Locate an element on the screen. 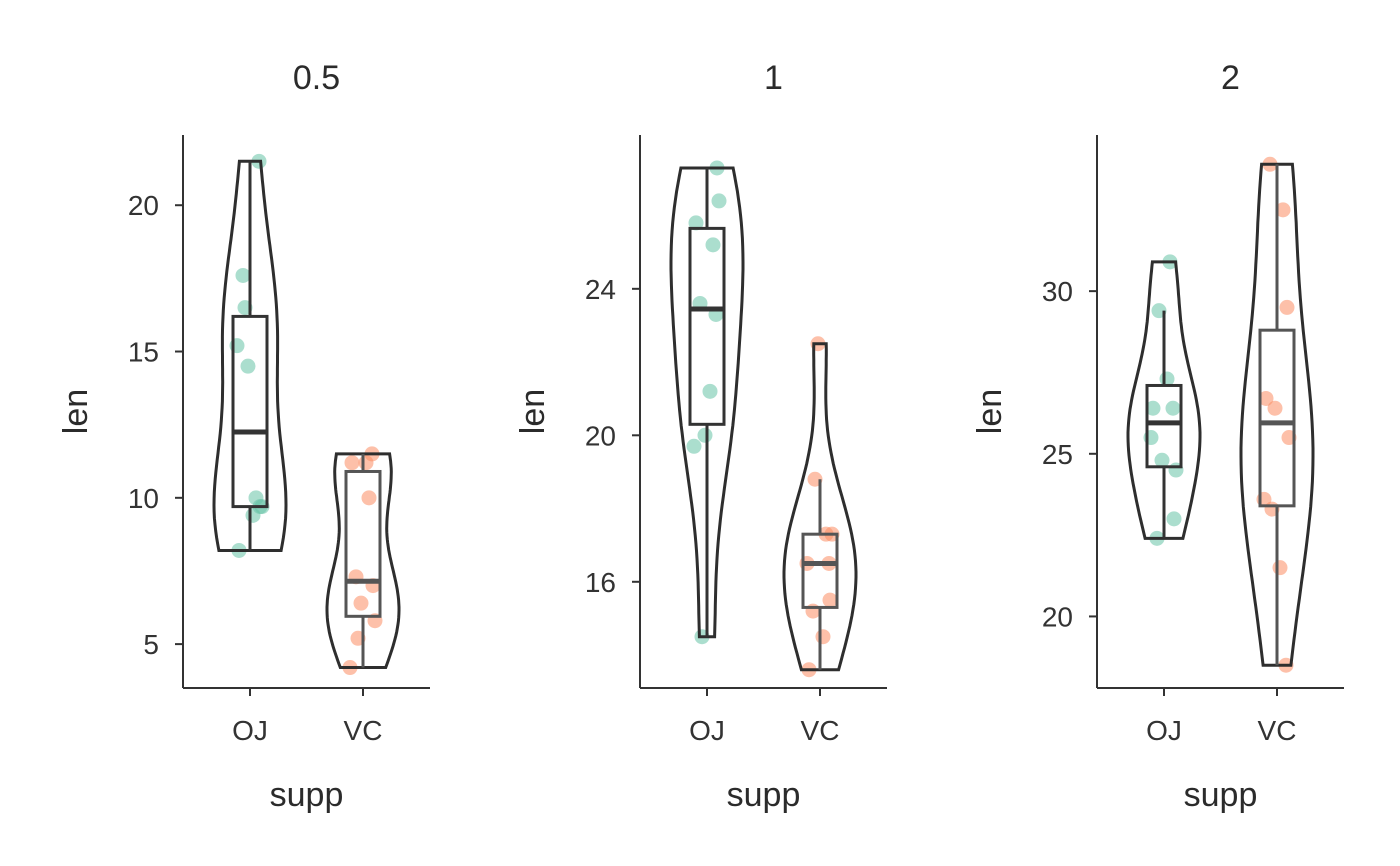 The width and height of the screenshot is (1400, 866). y-tick-label: 5 is located at coordinates (151, 644).